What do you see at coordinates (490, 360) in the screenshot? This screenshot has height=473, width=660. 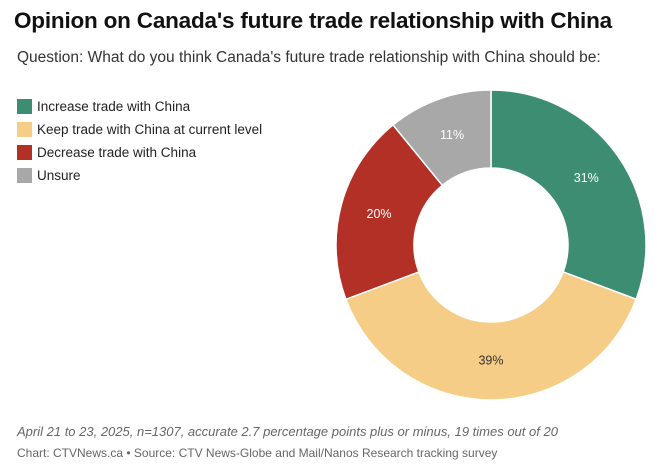 I see `slice-label-keep: 39%` at bounding box center [490, 360].